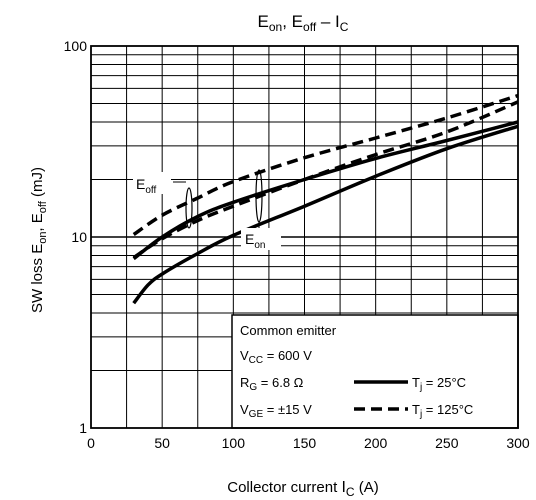 The image size is (536, 500). Describe the element at coordinates (272, 384) in the screenshot. I see `legend-rg: RG = 6.8 Ω` at that location.